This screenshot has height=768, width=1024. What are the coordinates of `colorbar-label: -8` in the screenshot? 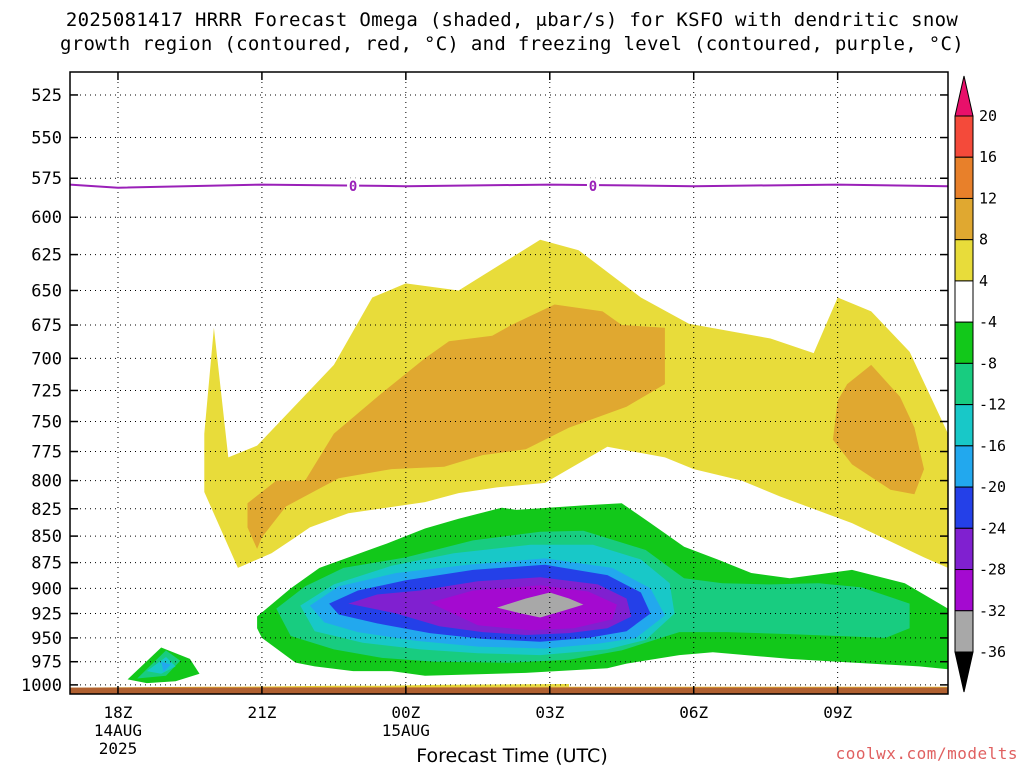 It's located at (988, 363).